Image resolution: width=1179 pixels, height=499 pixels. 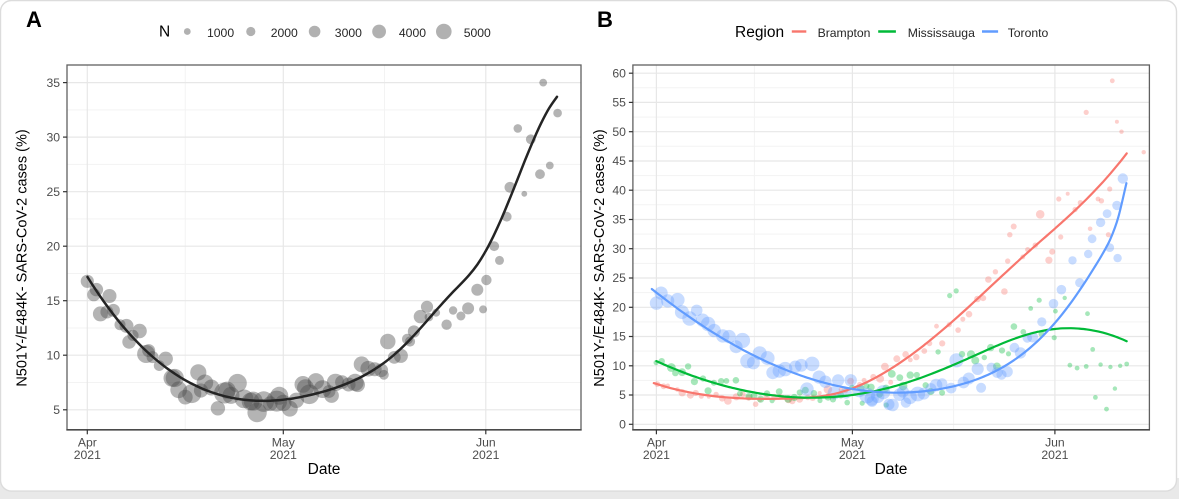 I want to click on svg-text: Brampton, so click(x=844, y=33).